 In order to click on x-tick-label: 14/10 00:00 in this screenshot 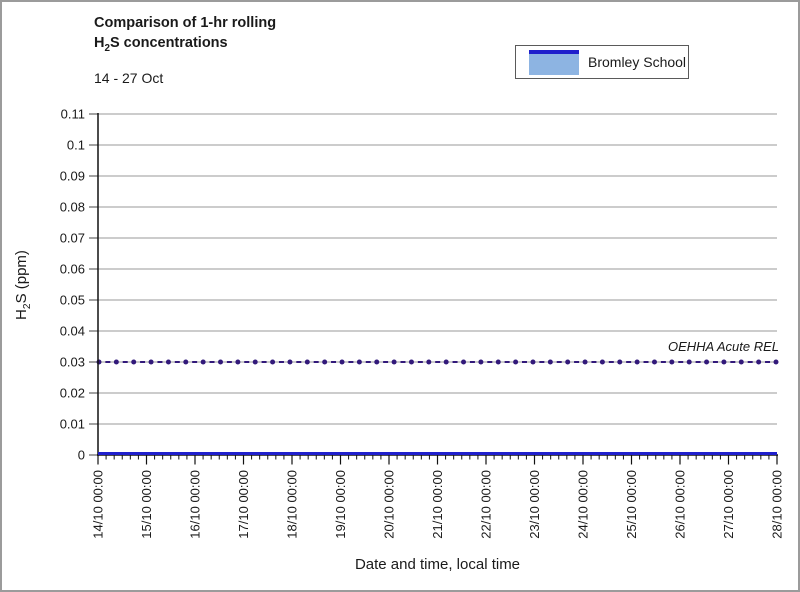, I will do `click(98, 504)`.